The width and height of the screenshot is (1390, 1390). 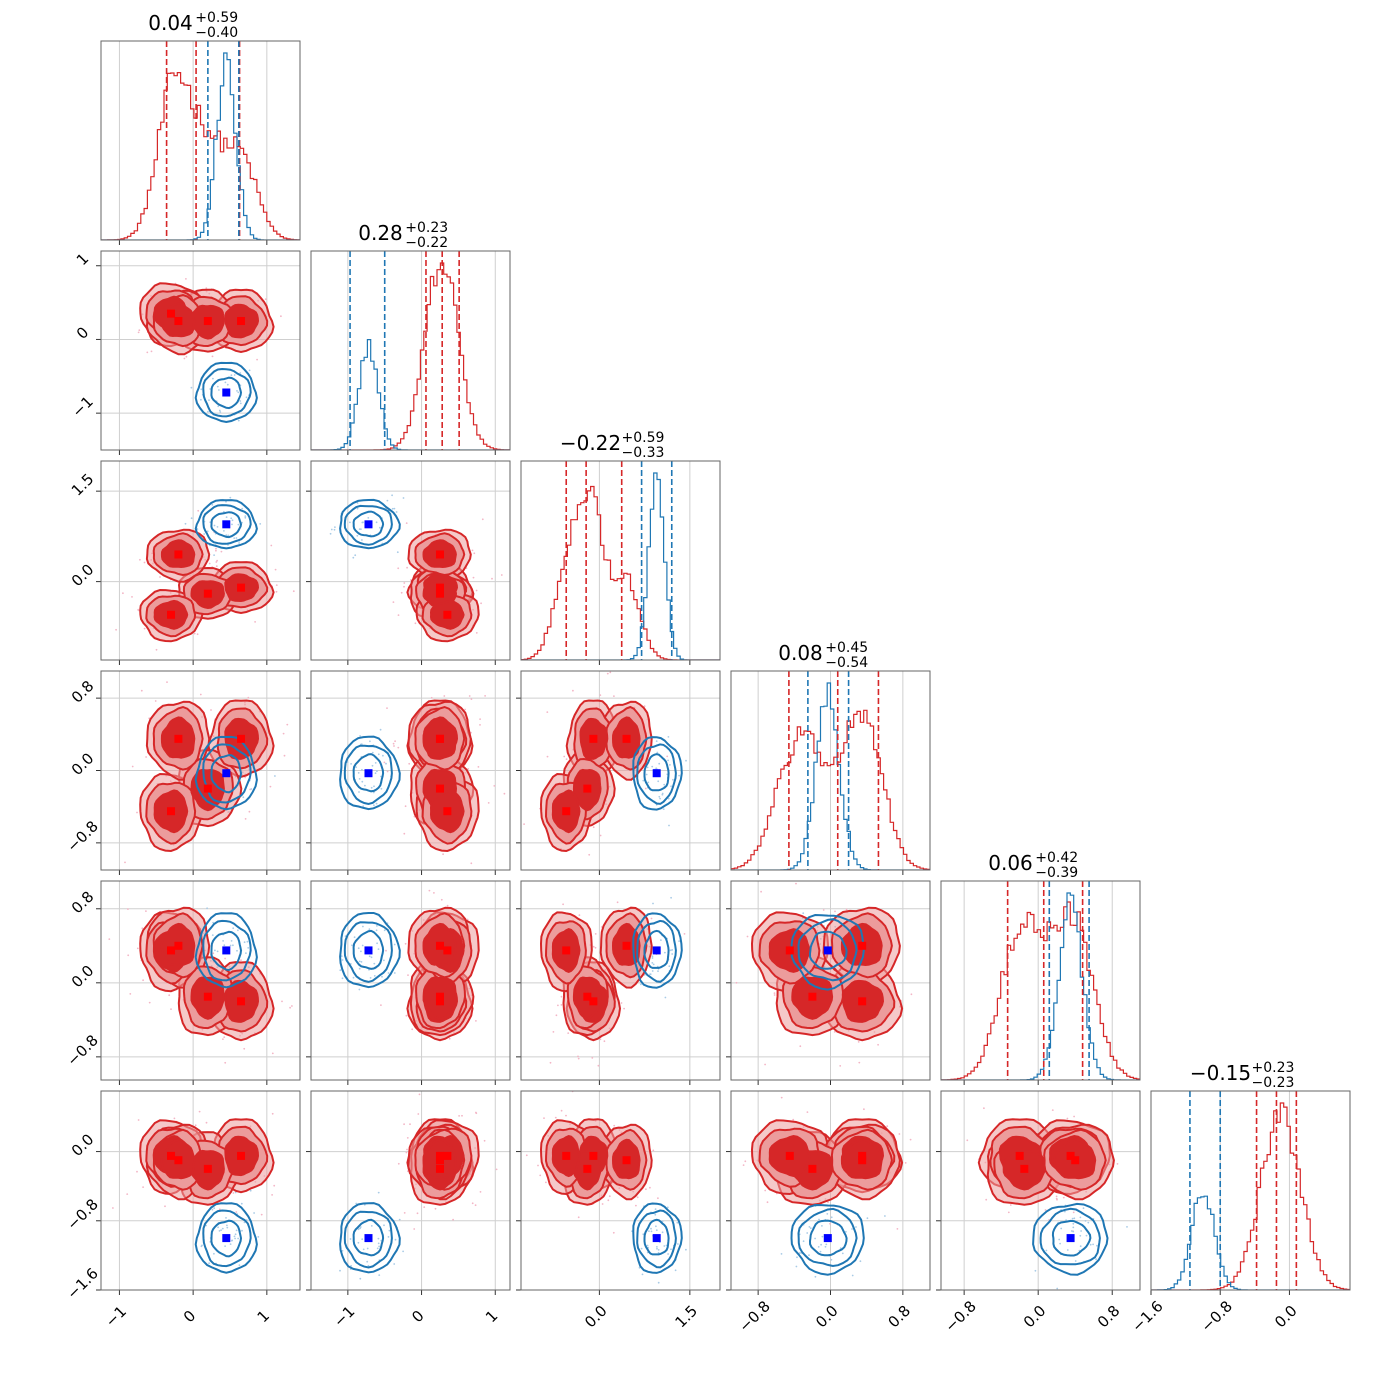 What do you see at coordinates (368, 773) in the screenshot?
I see `blue-mode-marker` at bounding box center [368, 773].